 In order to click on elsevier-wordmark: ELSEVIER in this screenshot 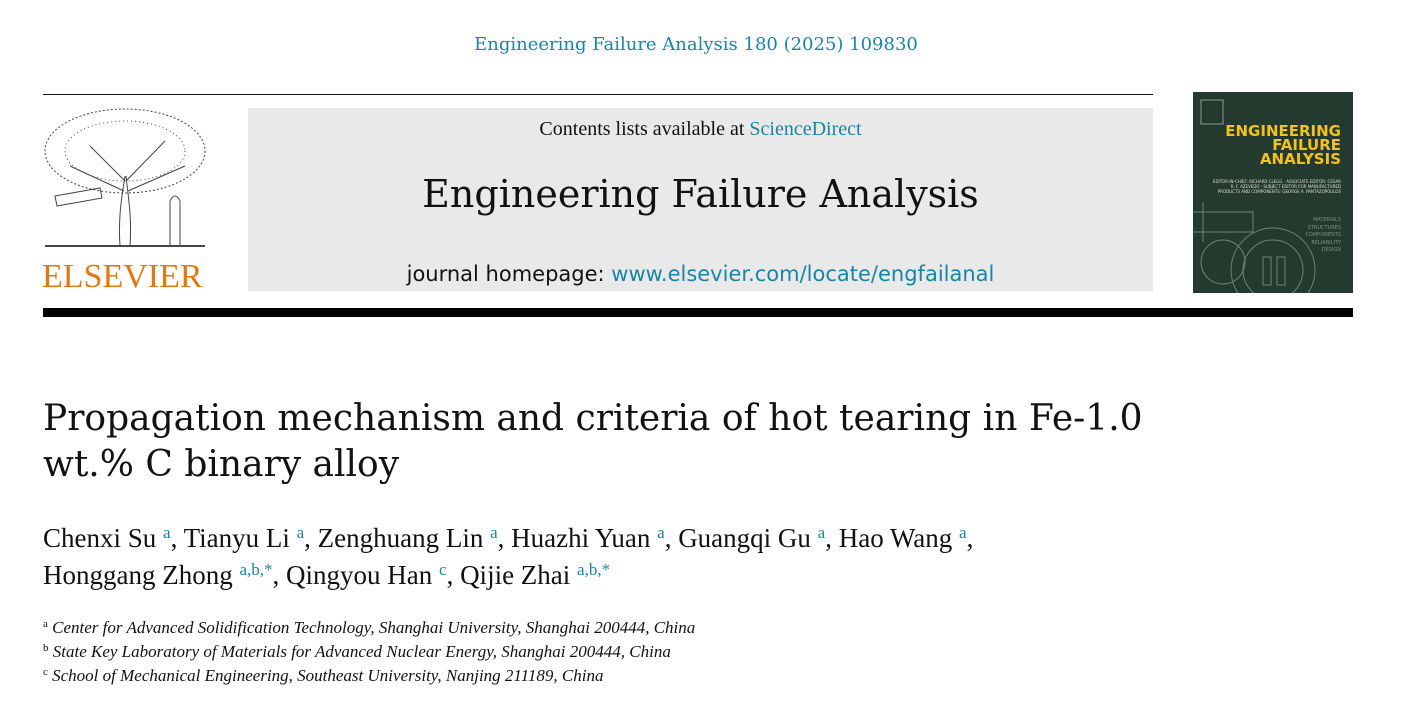, I will do `click(122, 276)`.